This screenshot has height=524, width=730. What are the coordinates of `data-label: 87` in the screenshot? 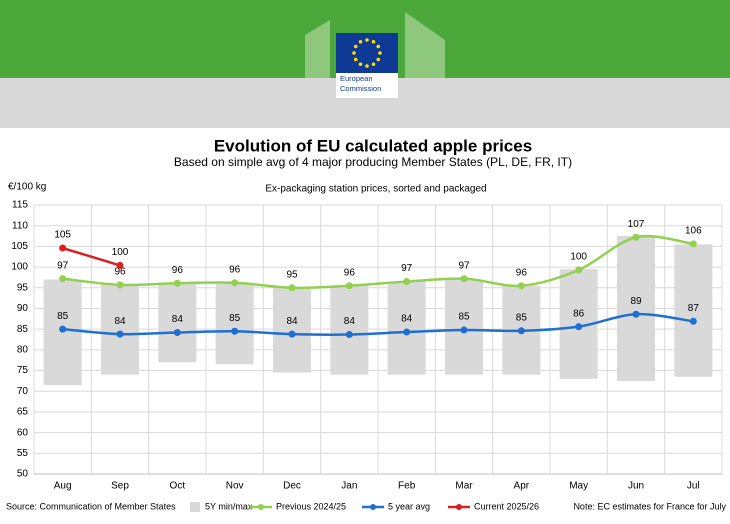 It's located at (694, 308).